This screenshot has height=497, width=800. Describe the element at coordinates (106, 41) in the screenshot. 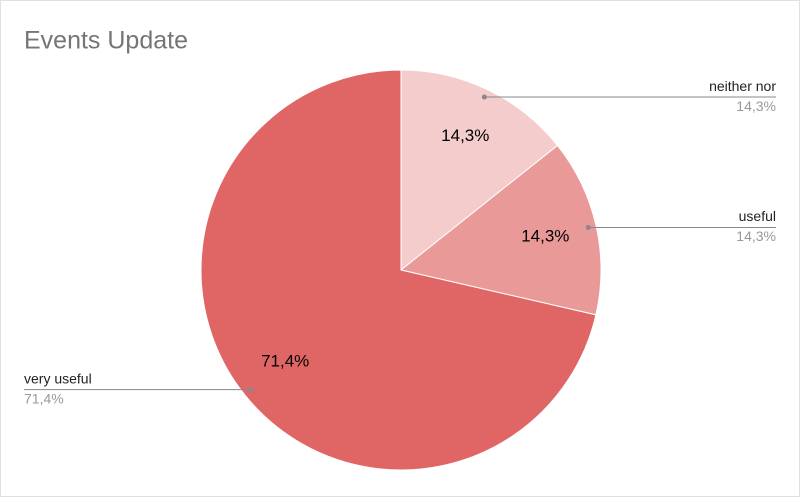

I see `chart-title: Events Update` at that location.